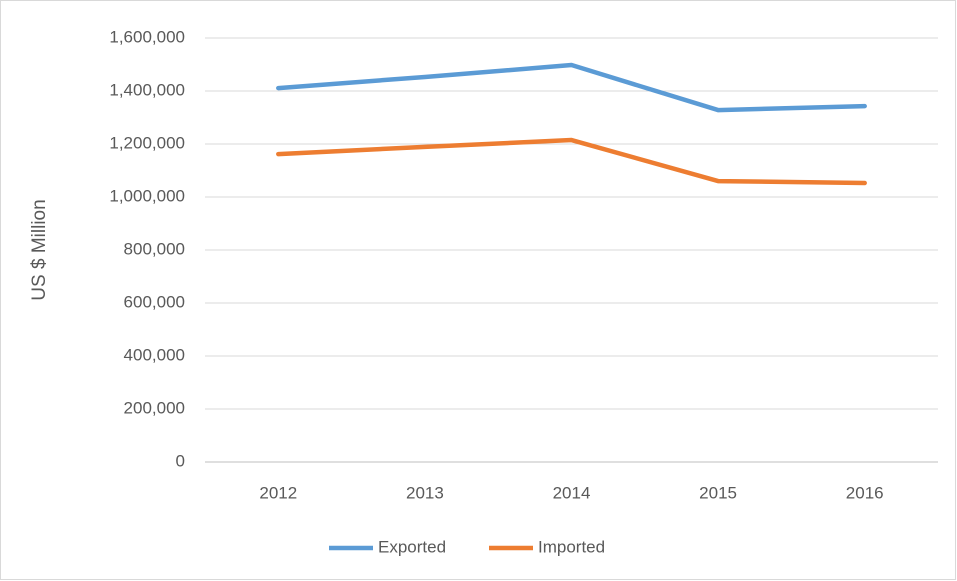 Image resolution: width=957 pixels, height=581 pixels. Describe the element at coordinates (718, 492) in the screenshot. I see `x-tick-label: 2015` at that location.